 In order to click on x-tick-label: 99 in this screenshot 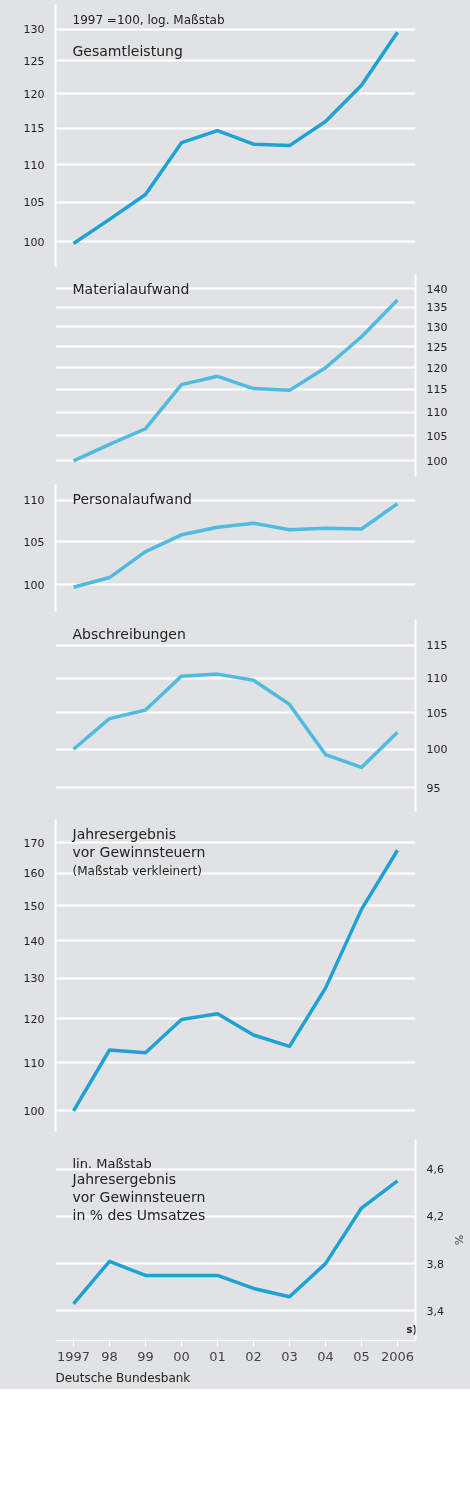, I will do `click(145, 1356)`.